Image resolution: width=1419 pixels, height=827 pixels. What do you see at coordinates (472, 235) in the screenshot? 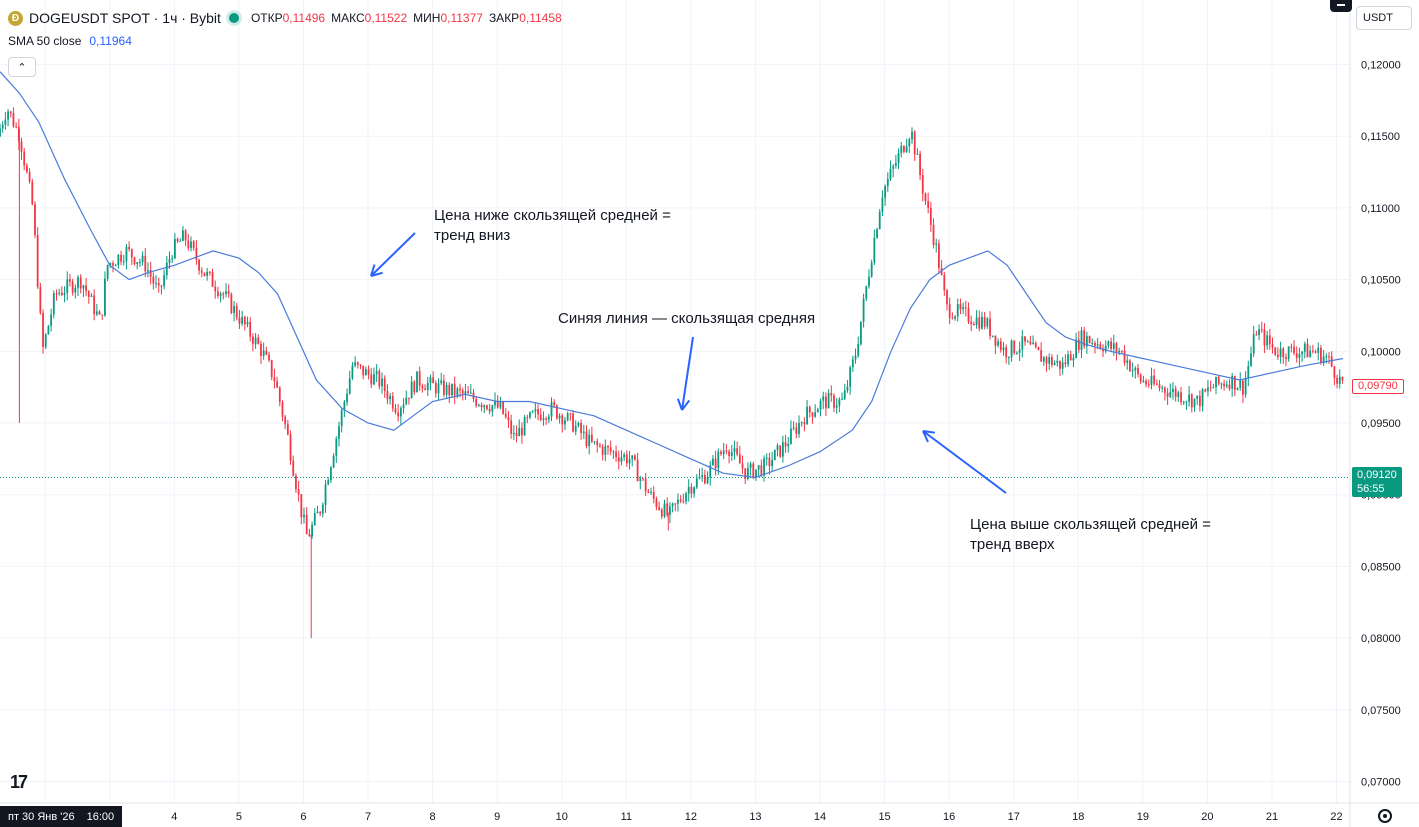
I see `annotation-downtrend-line2: тренд вниз` at bounding box center [472, 235].